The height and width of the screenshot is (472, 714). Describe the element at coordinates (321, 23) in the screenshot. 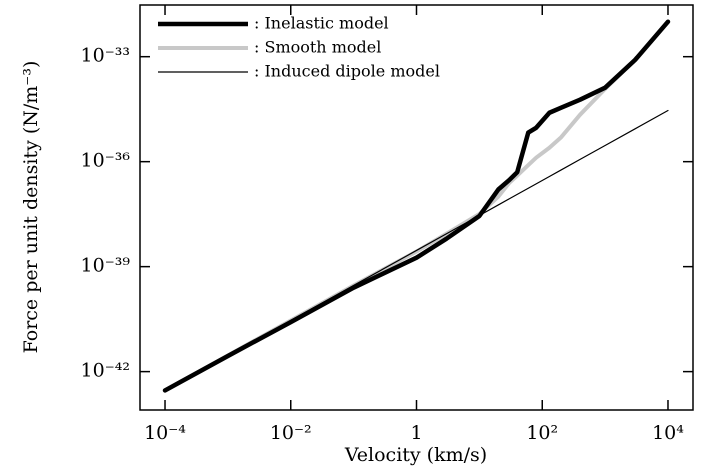

I see `legend-label: : Inelastic model` at that location.